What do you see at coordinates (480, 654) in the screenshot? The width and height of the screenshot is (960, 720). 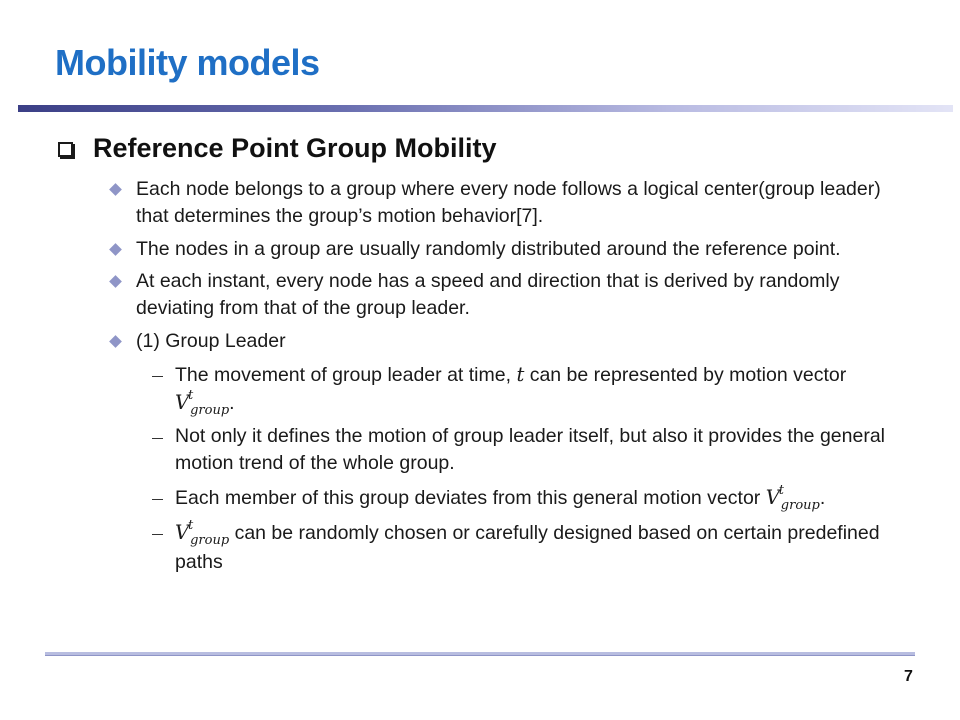 I see `footer-divider` at bounding box center [480, 654].